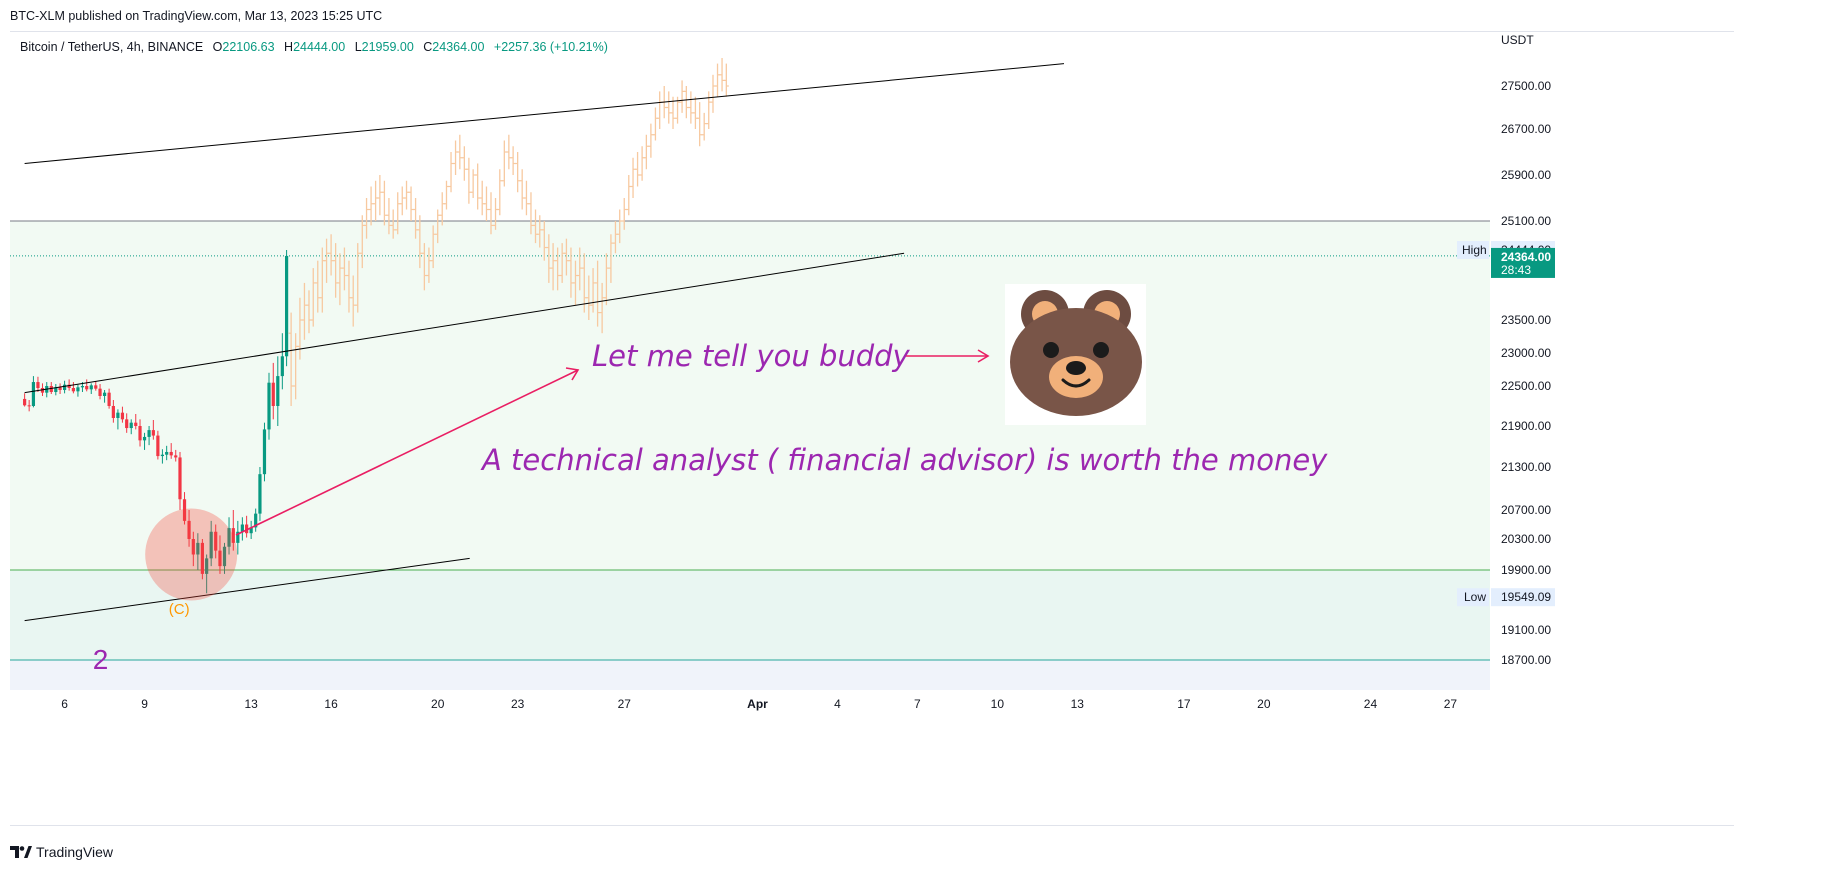  I want to click on close-key: C, so click(428, 47).